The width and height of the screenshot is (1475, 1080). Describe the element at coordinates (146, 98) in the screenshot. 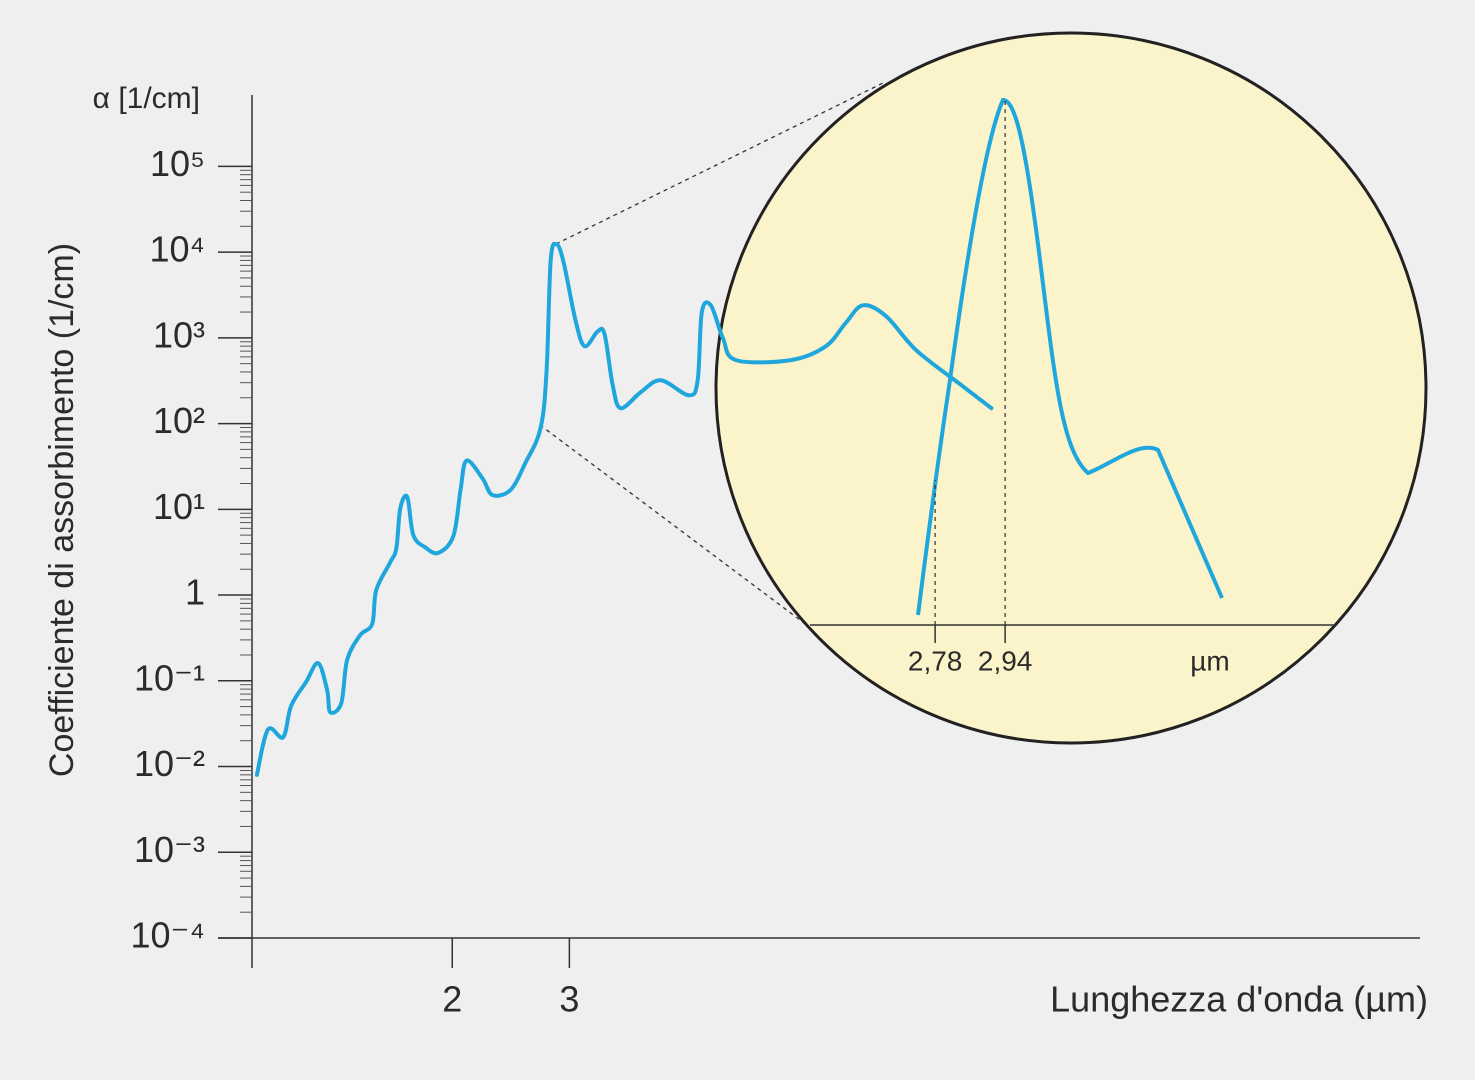

I see `y-axis-unit: α [1/cm]` at that location.